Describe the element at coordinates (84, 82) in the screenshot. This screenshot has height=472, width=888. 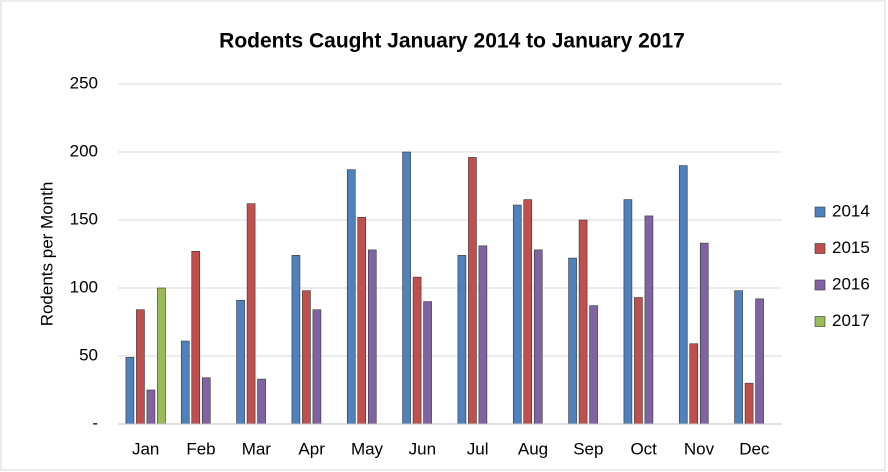
I see `y-tick-label: 250` at that location.